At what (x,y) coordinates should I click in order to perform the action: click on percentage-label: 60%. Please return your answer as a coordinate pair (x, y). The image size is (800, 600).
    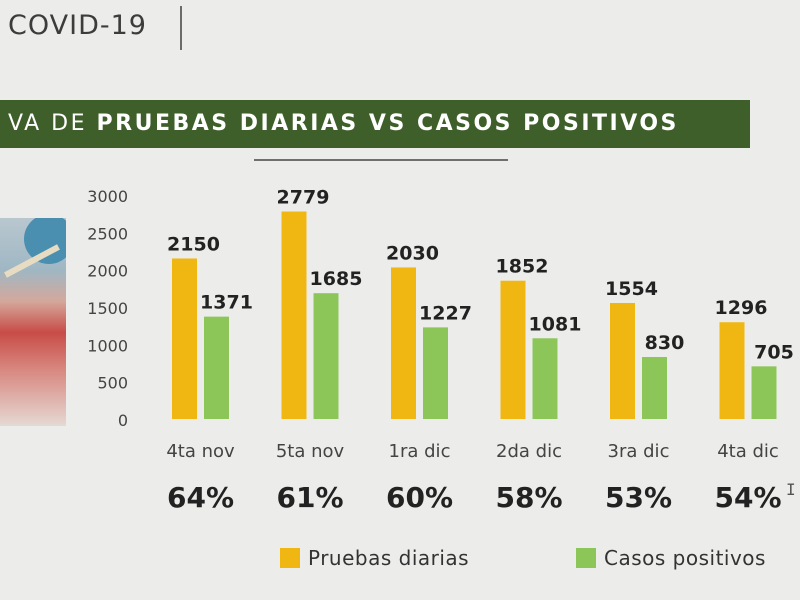
    Looking at the image, I should click on (419, 497).